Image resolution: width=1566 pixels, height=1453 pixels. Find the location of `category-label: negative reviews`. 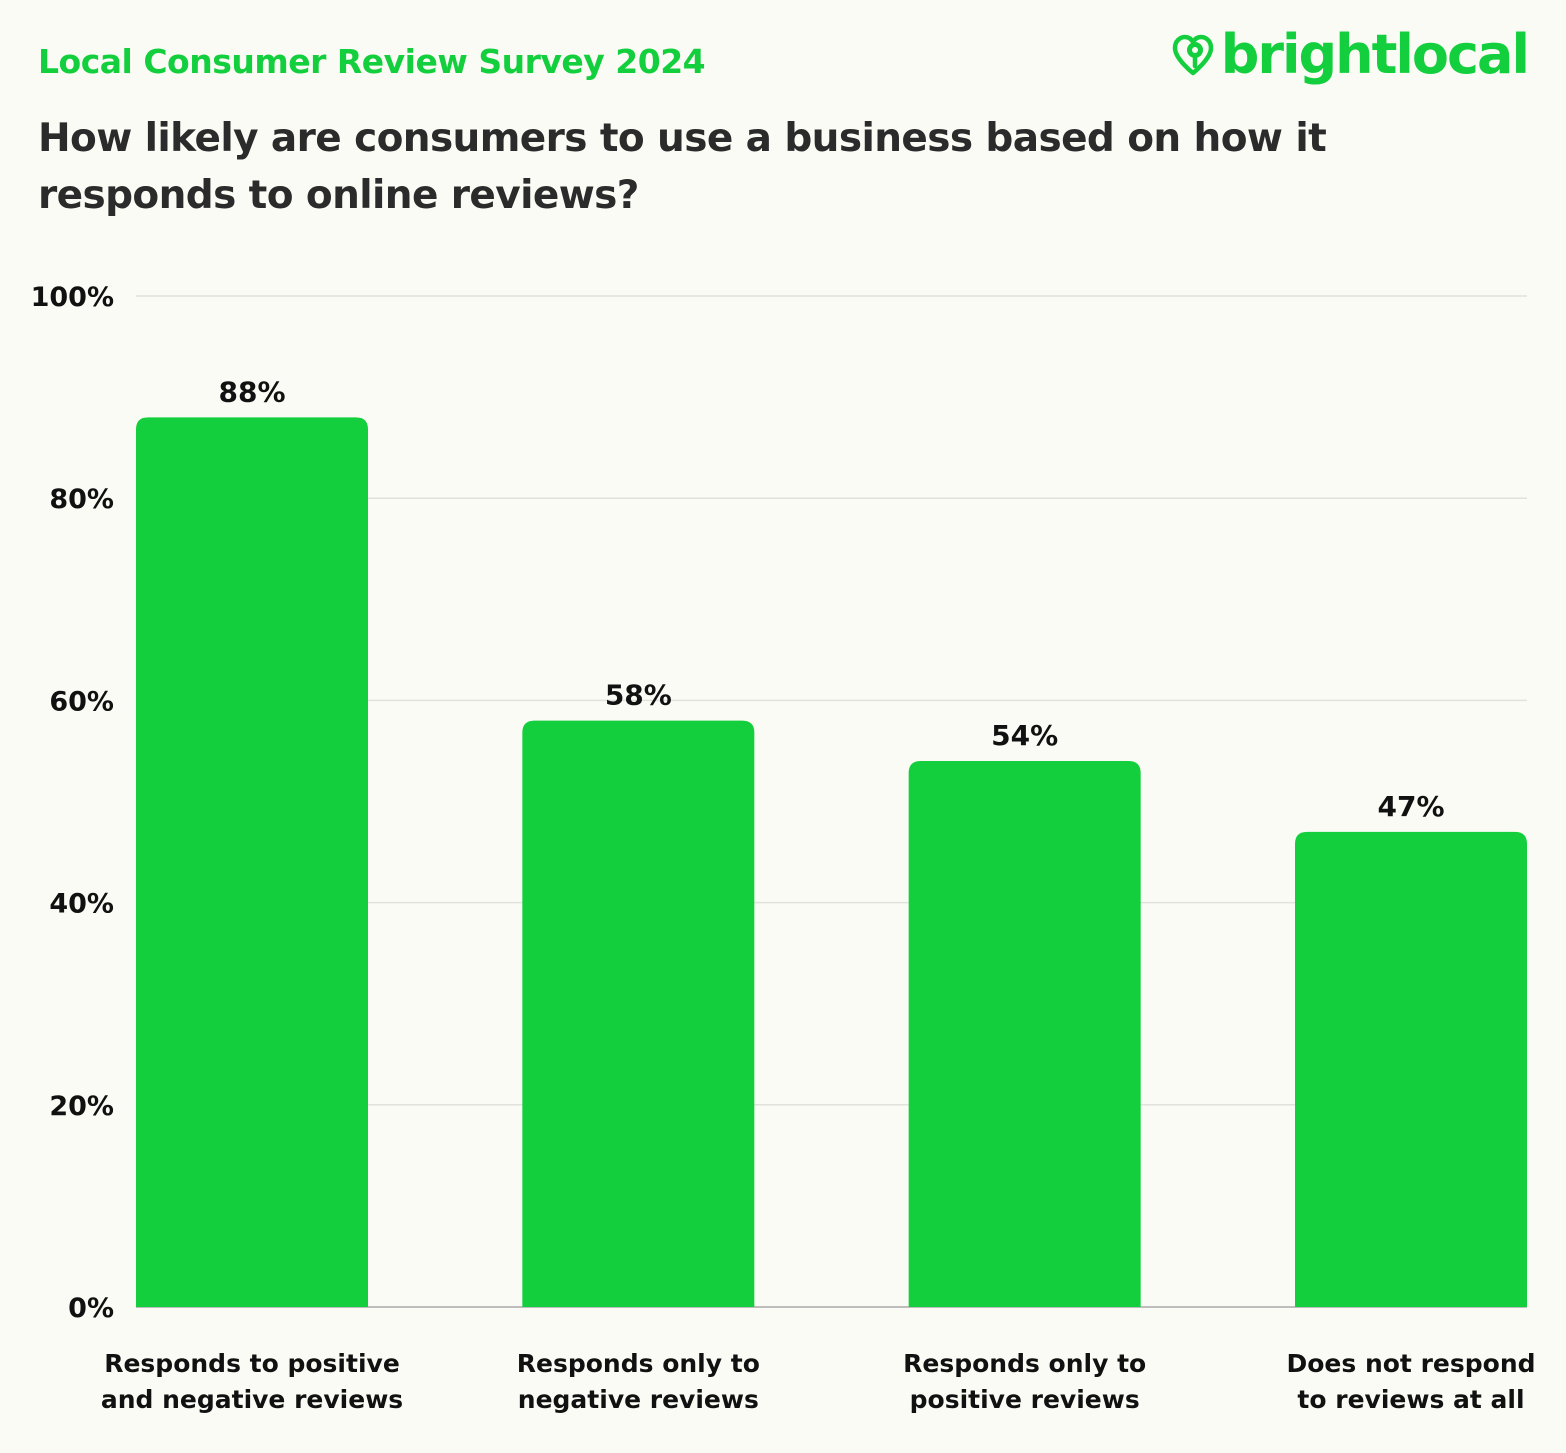

category-label: negative reviews is located at coordinates (638, 1399).